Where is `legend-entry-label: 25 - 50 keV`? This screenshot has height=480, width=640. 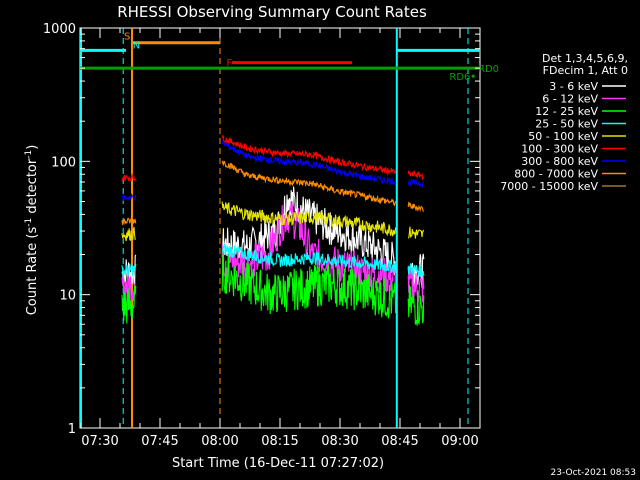
legend-entry-label: 25 - 50 keV is located at coordinates (566, 124).